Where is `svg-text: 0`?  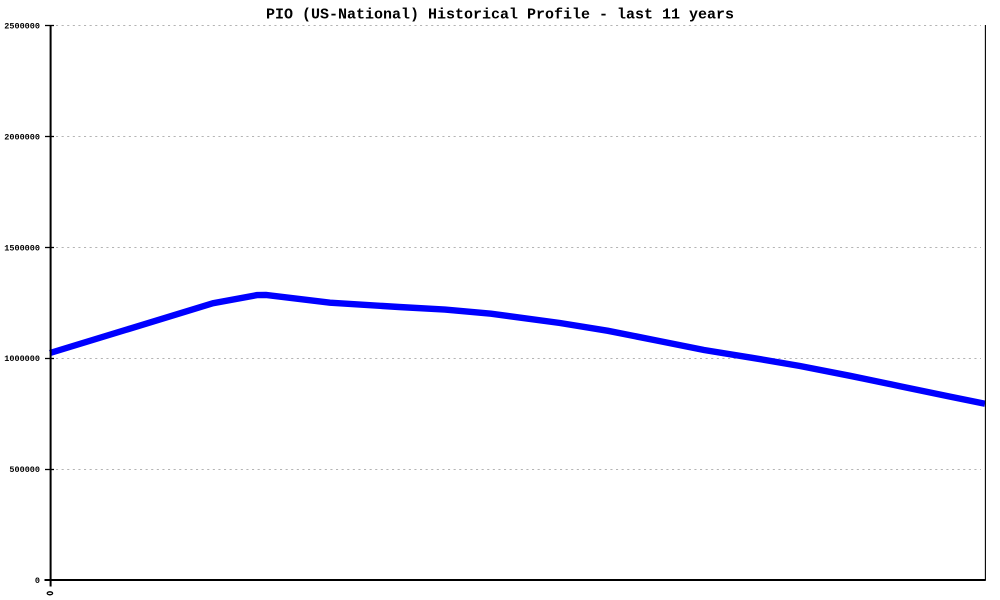 svg-text: 0 is located at coordinates (37, 581).